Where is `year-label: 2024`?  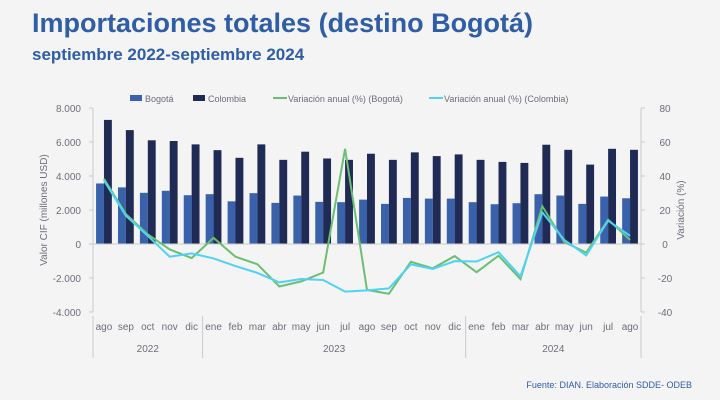
year-label: 2024 is located at coordinates (553, 349).